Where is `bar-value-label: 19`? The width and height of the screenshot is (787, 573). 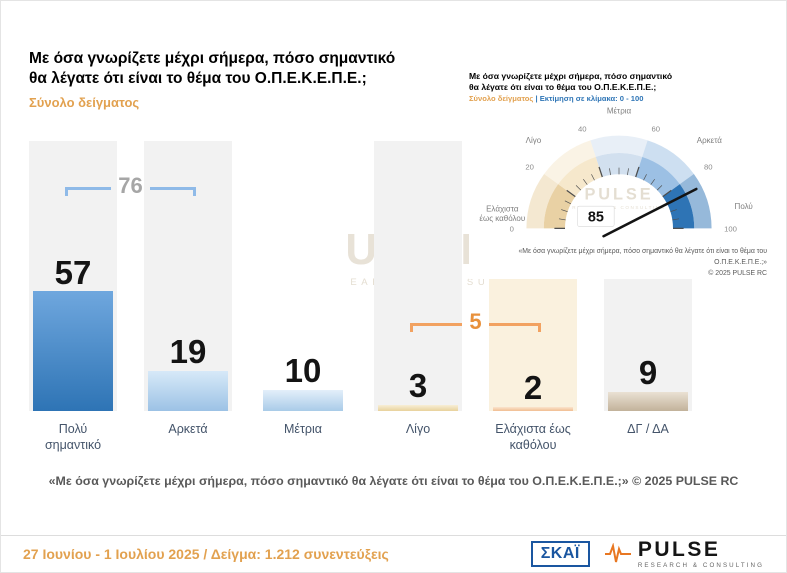 bar-value-label: 19 is located at coordinates (188, 352).